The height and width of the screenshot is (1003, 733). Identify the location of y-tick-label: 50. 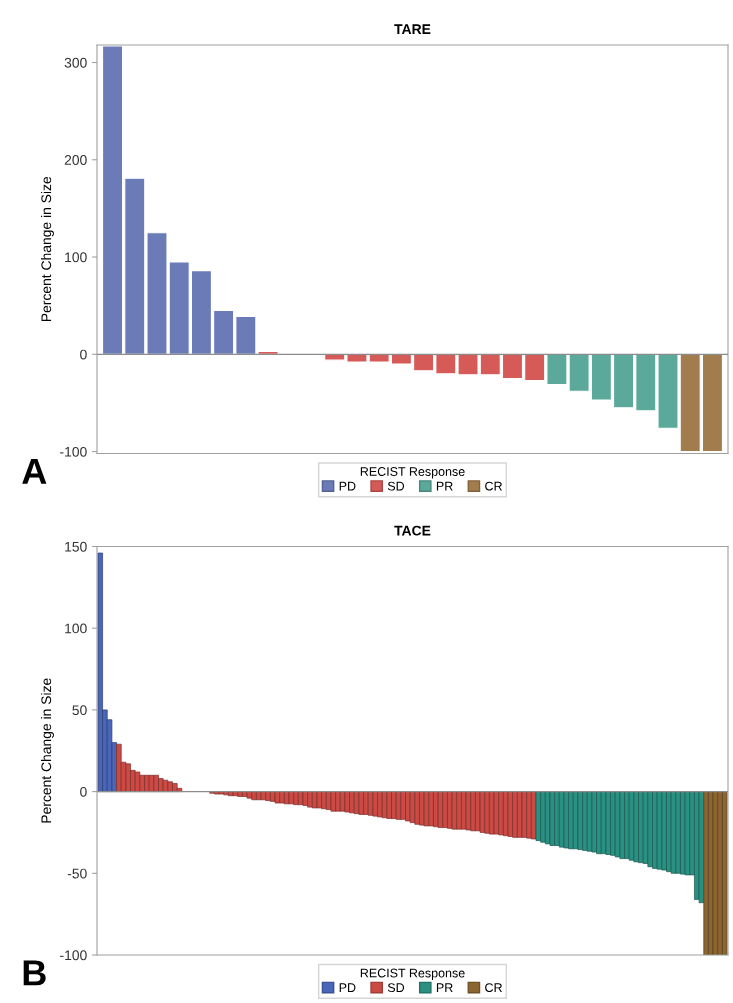
(79, 710).